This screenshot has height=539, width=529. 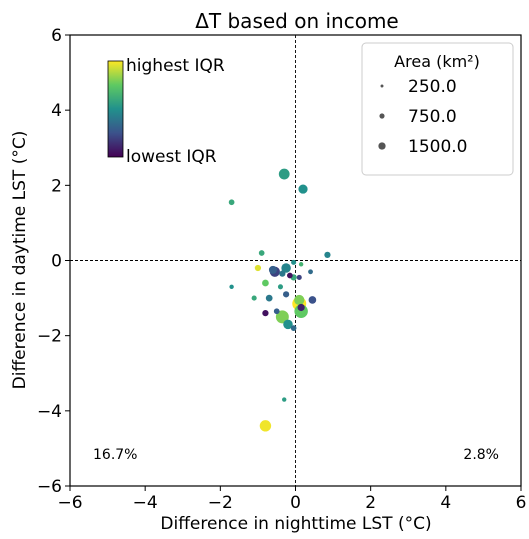 What do you see at coordinates (115, 455) in the screenshot?
I see `annotation-left: 16.7%` at bounding box center [115, 455].